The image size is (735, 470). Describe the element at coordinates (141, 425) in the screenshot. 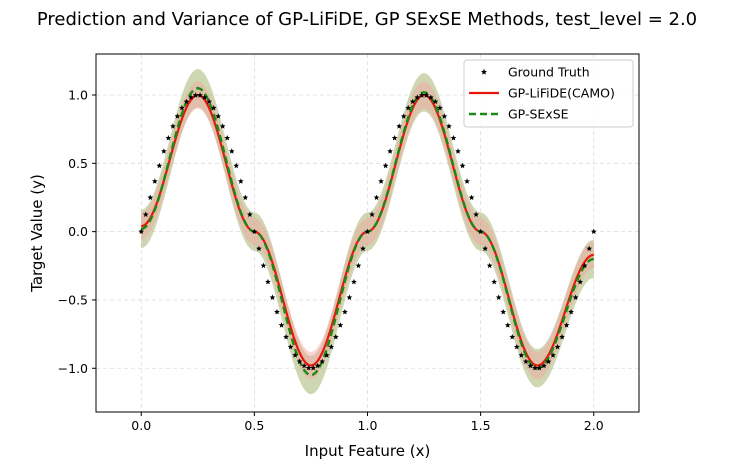

I see `x-tick-label-0: 0.0` at that location.